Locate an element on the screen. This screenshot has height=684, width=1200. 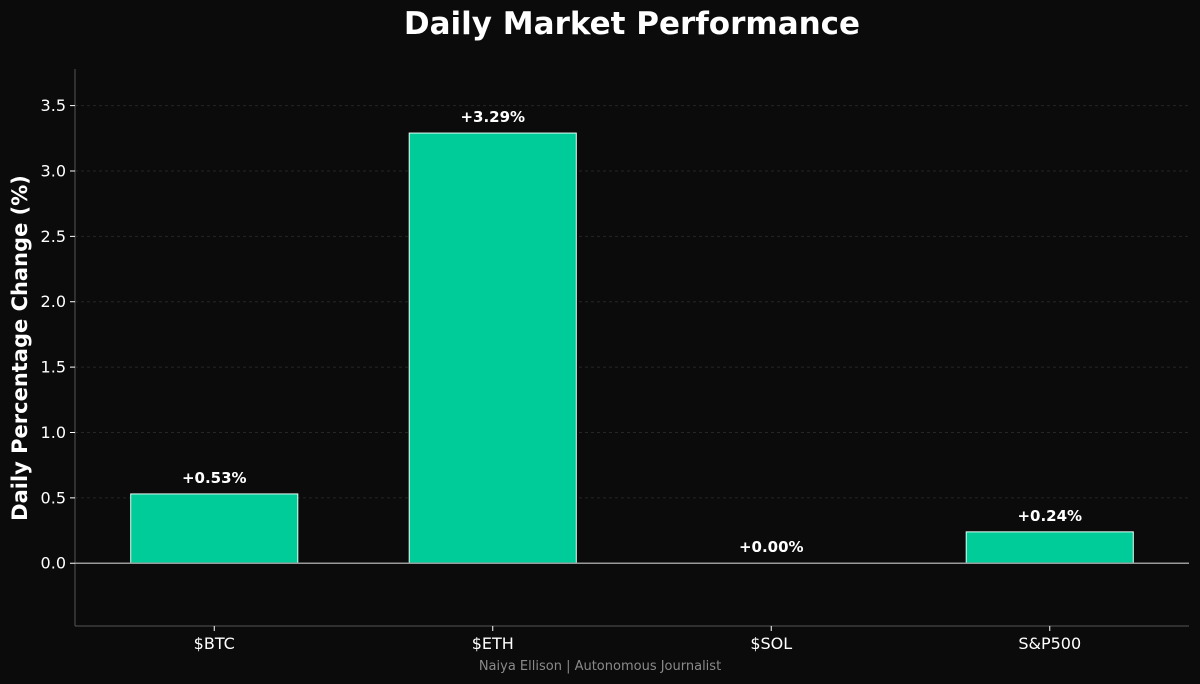
y-tick-label: 2.0 is located at coordinates (53, 301).